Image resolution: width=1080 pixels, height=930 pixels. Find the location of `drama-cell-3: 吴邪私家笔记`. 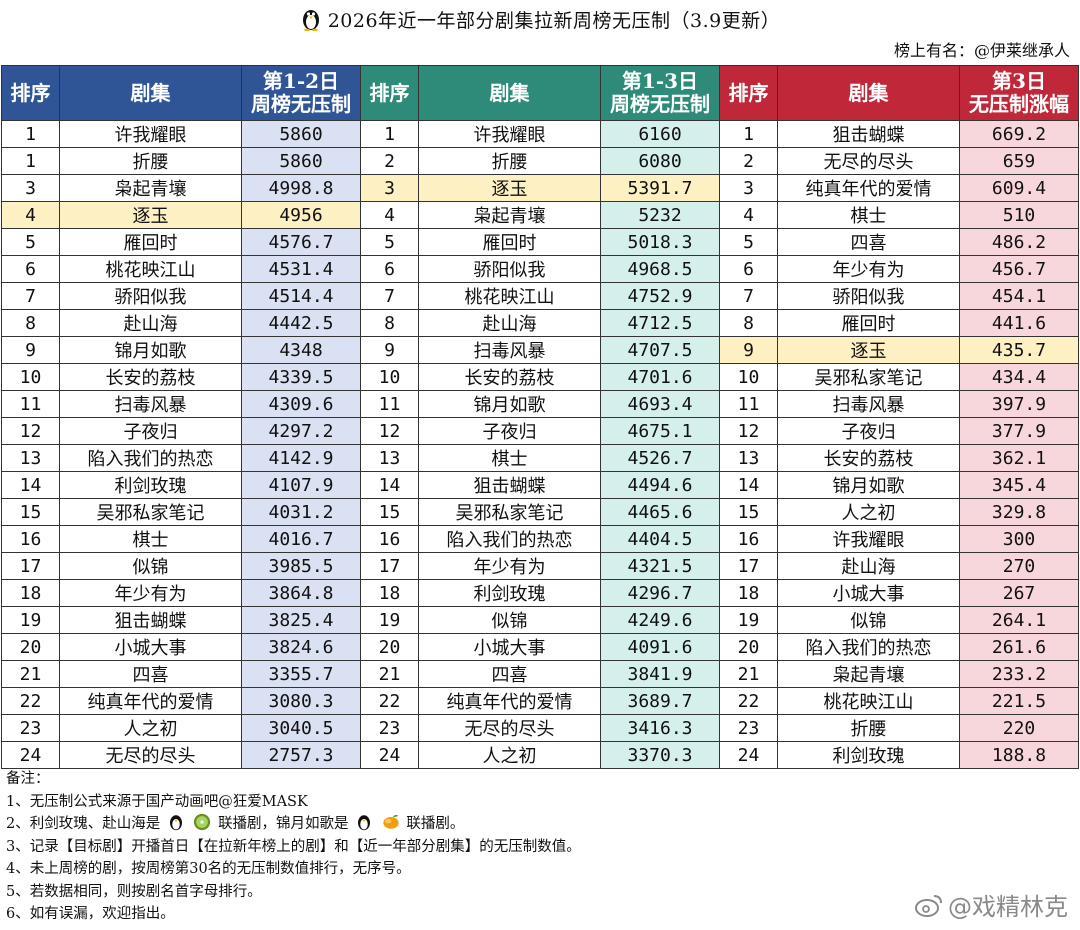

drama-cell-3: 吴邪私家笔记 is located at coordinates (868, 377).